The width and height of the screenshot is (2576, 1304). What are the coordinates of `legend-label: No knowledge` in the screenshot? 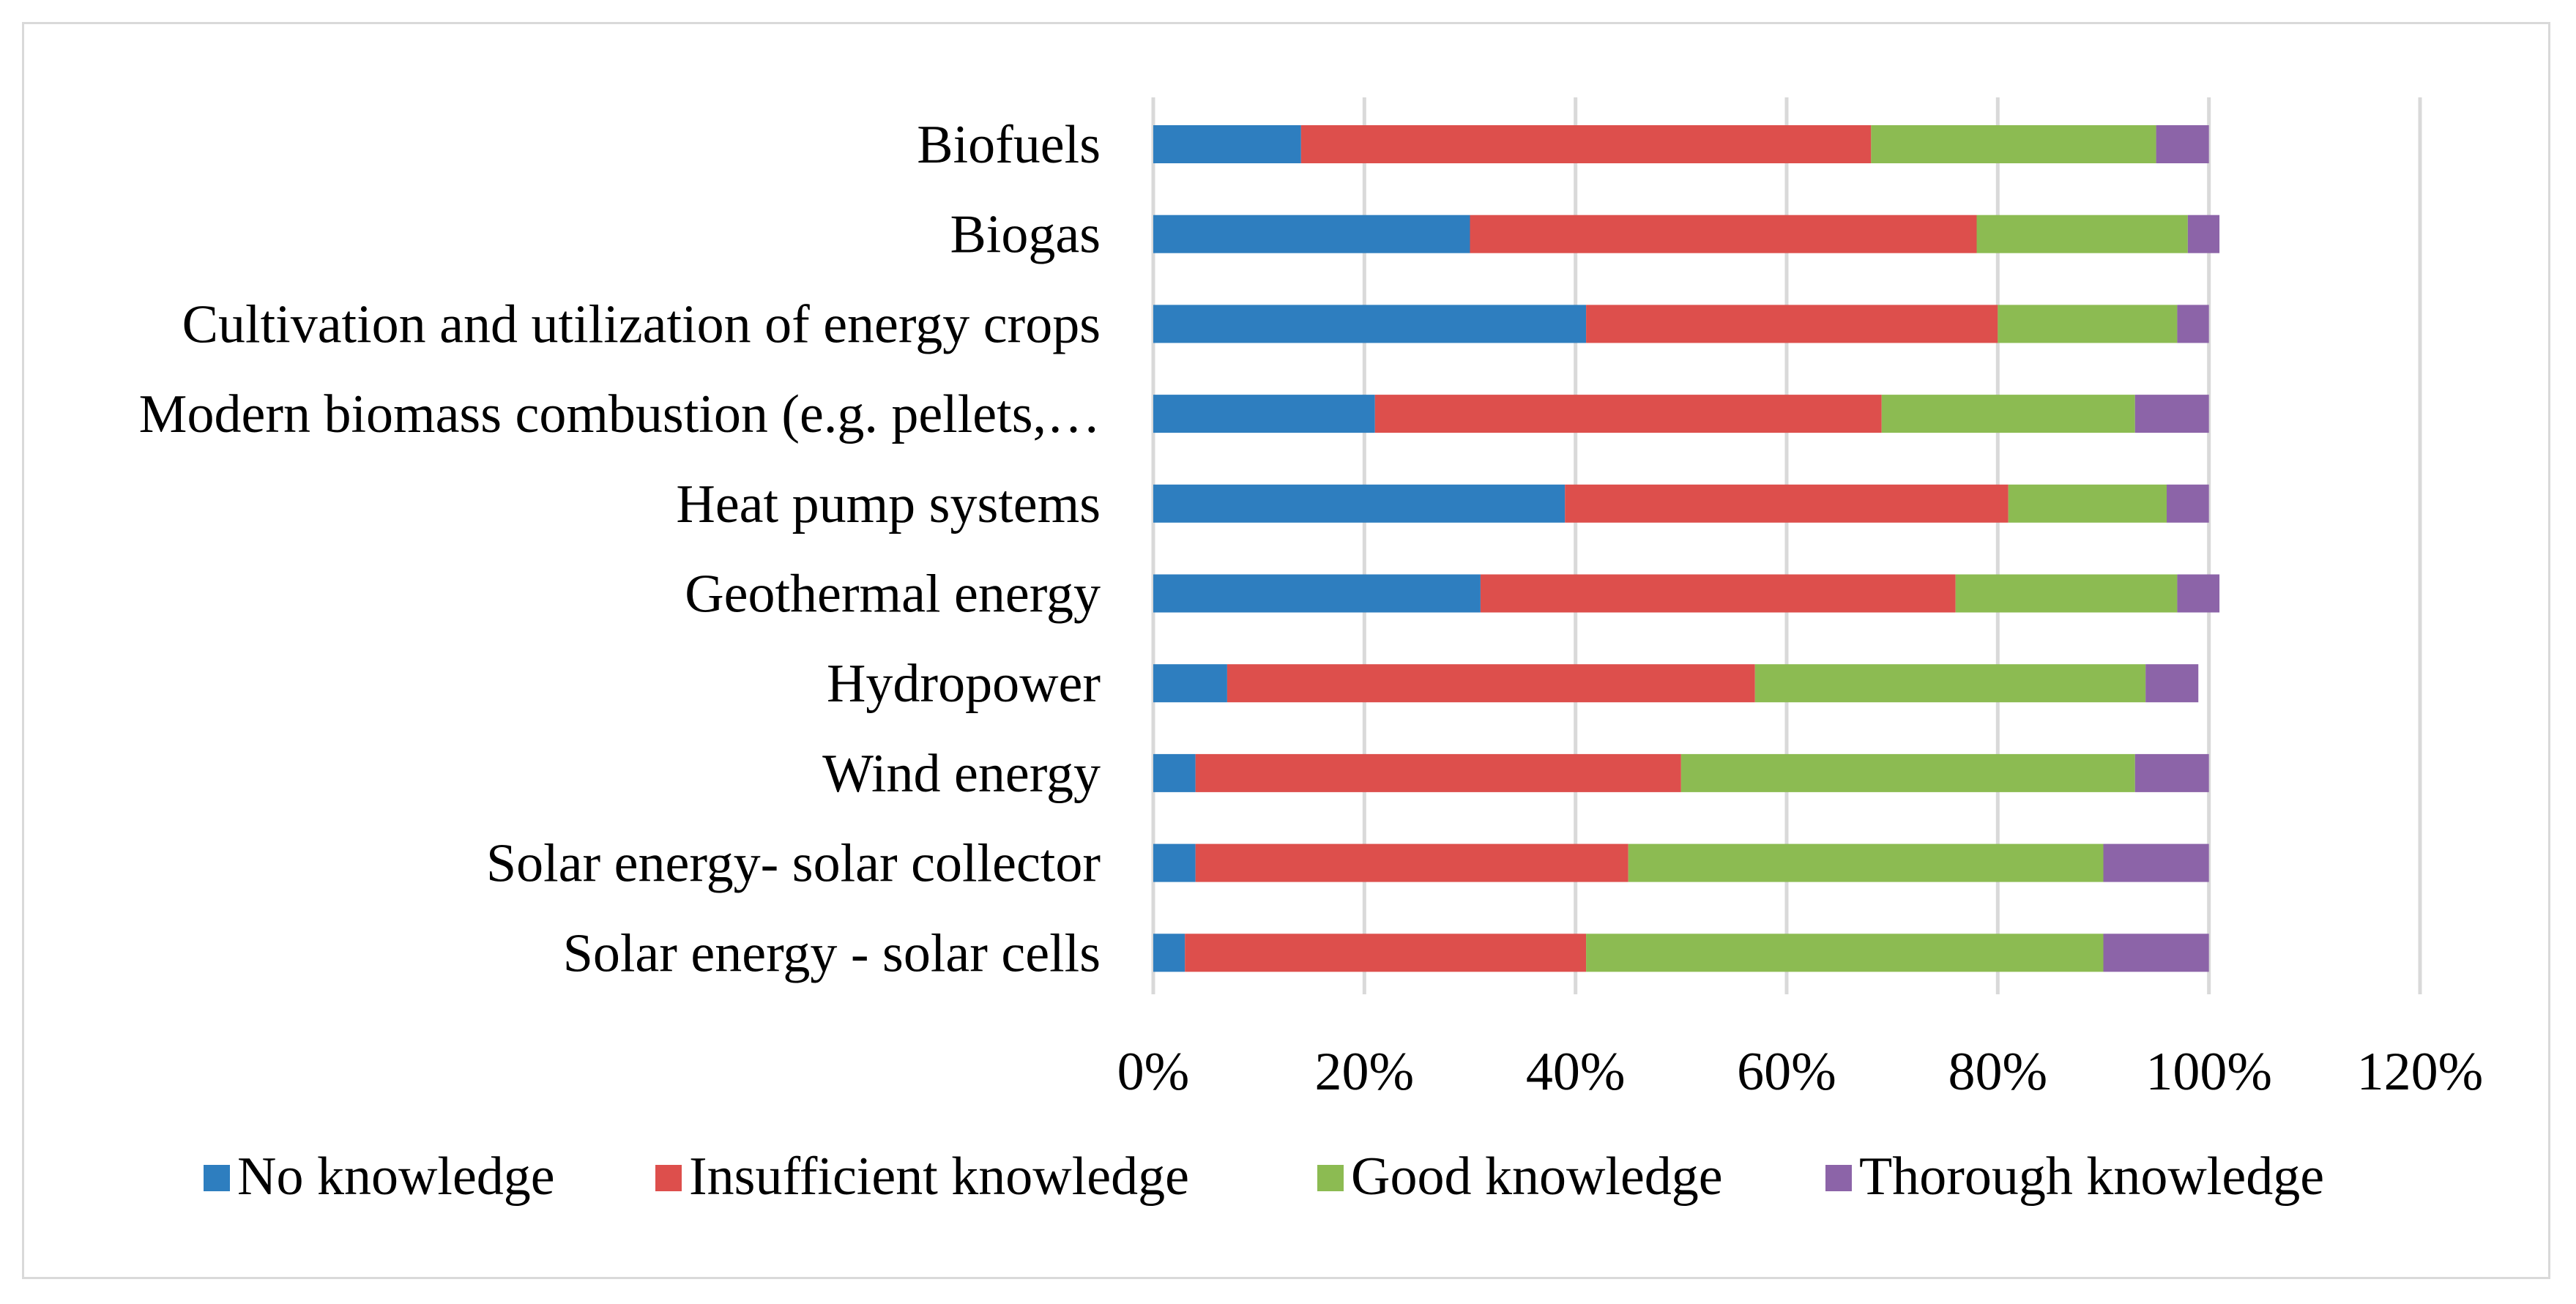 It's located at (396, 1177).